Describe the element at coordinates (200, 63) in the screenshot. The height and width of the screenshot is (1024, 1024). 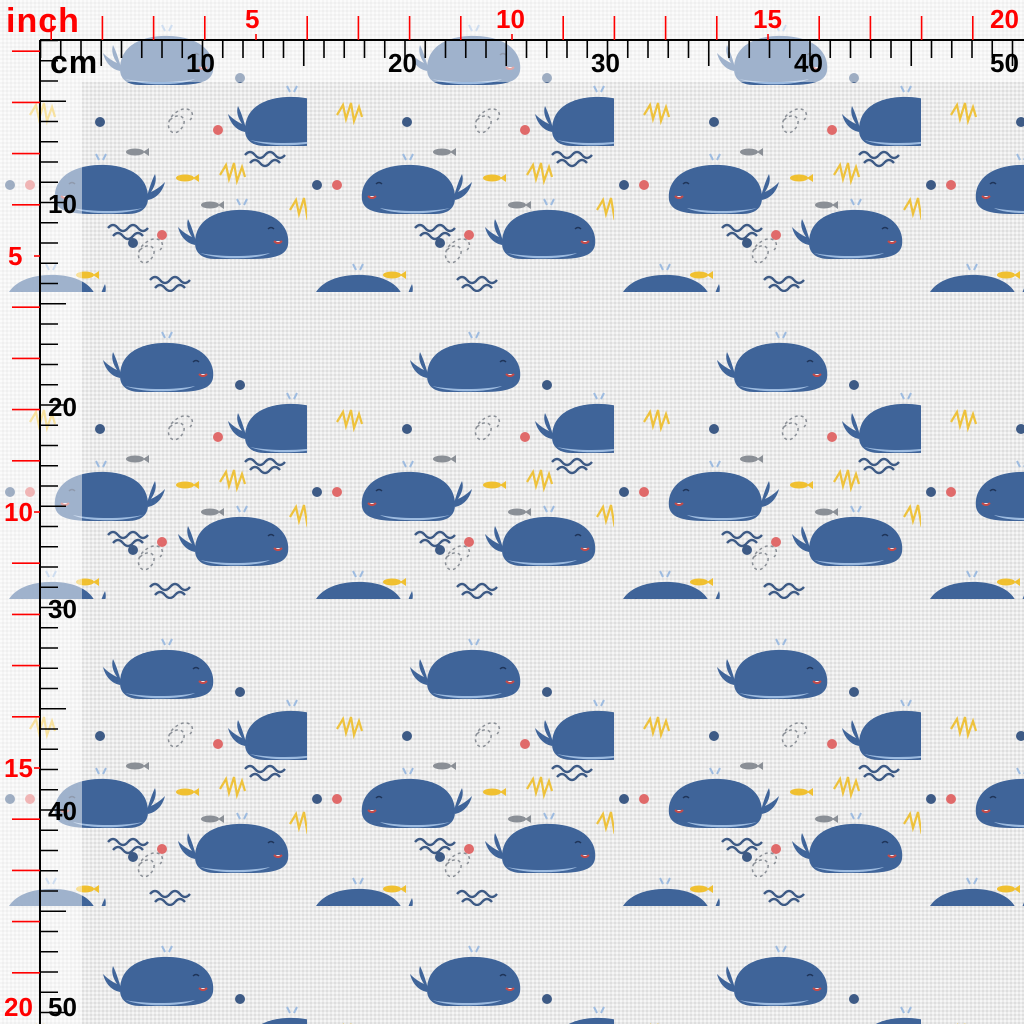
I see `cm-label-top: 10` at that location.